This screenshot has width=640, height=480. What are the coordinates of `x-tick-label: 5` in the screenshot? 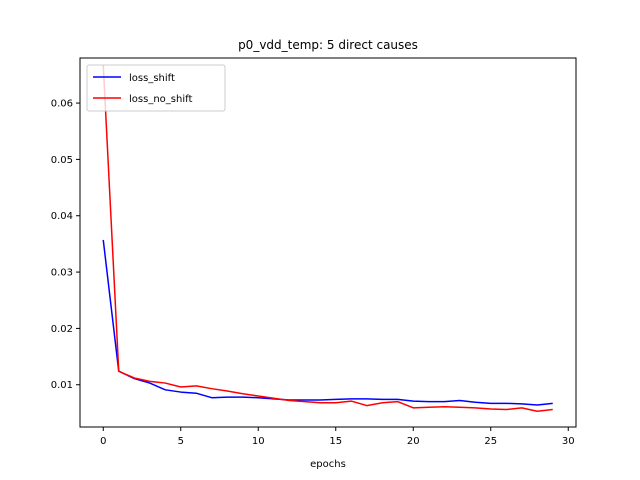 It's located at (181, 441).